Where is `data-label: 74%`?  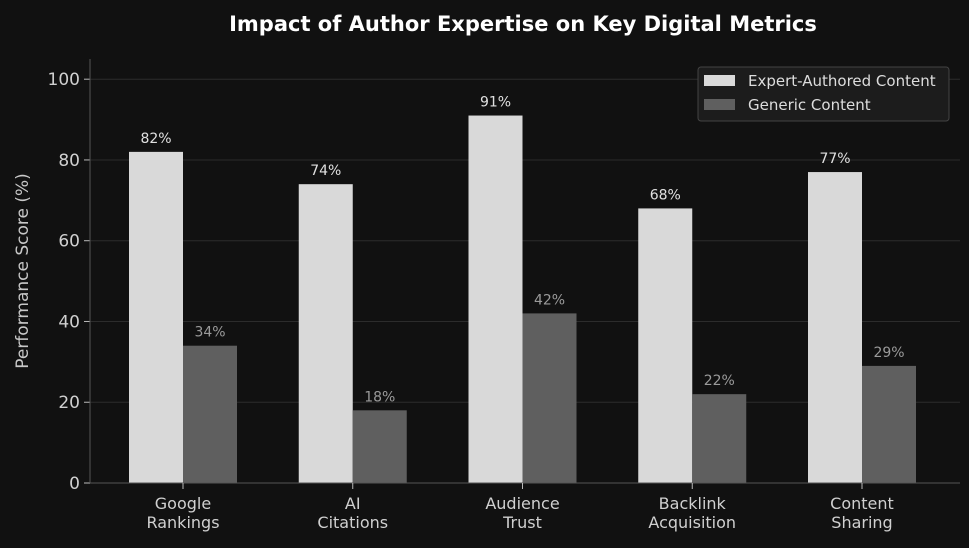 data-label: 74% is located at coordinates (325, 171).